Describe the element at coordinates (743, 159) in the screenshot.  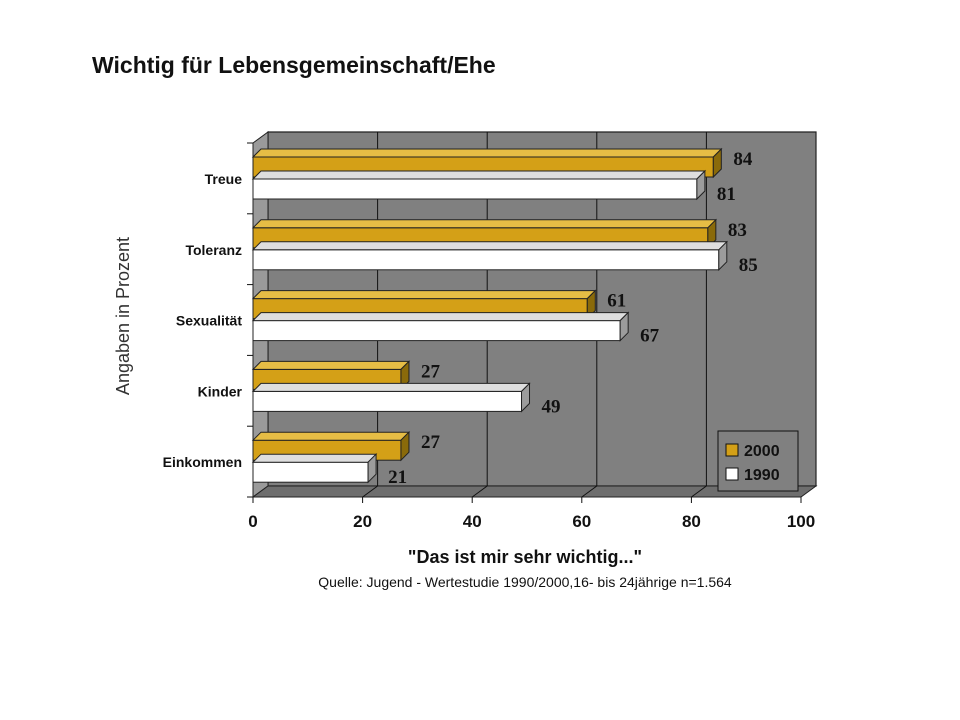
I see `value-label: 84` at that location.